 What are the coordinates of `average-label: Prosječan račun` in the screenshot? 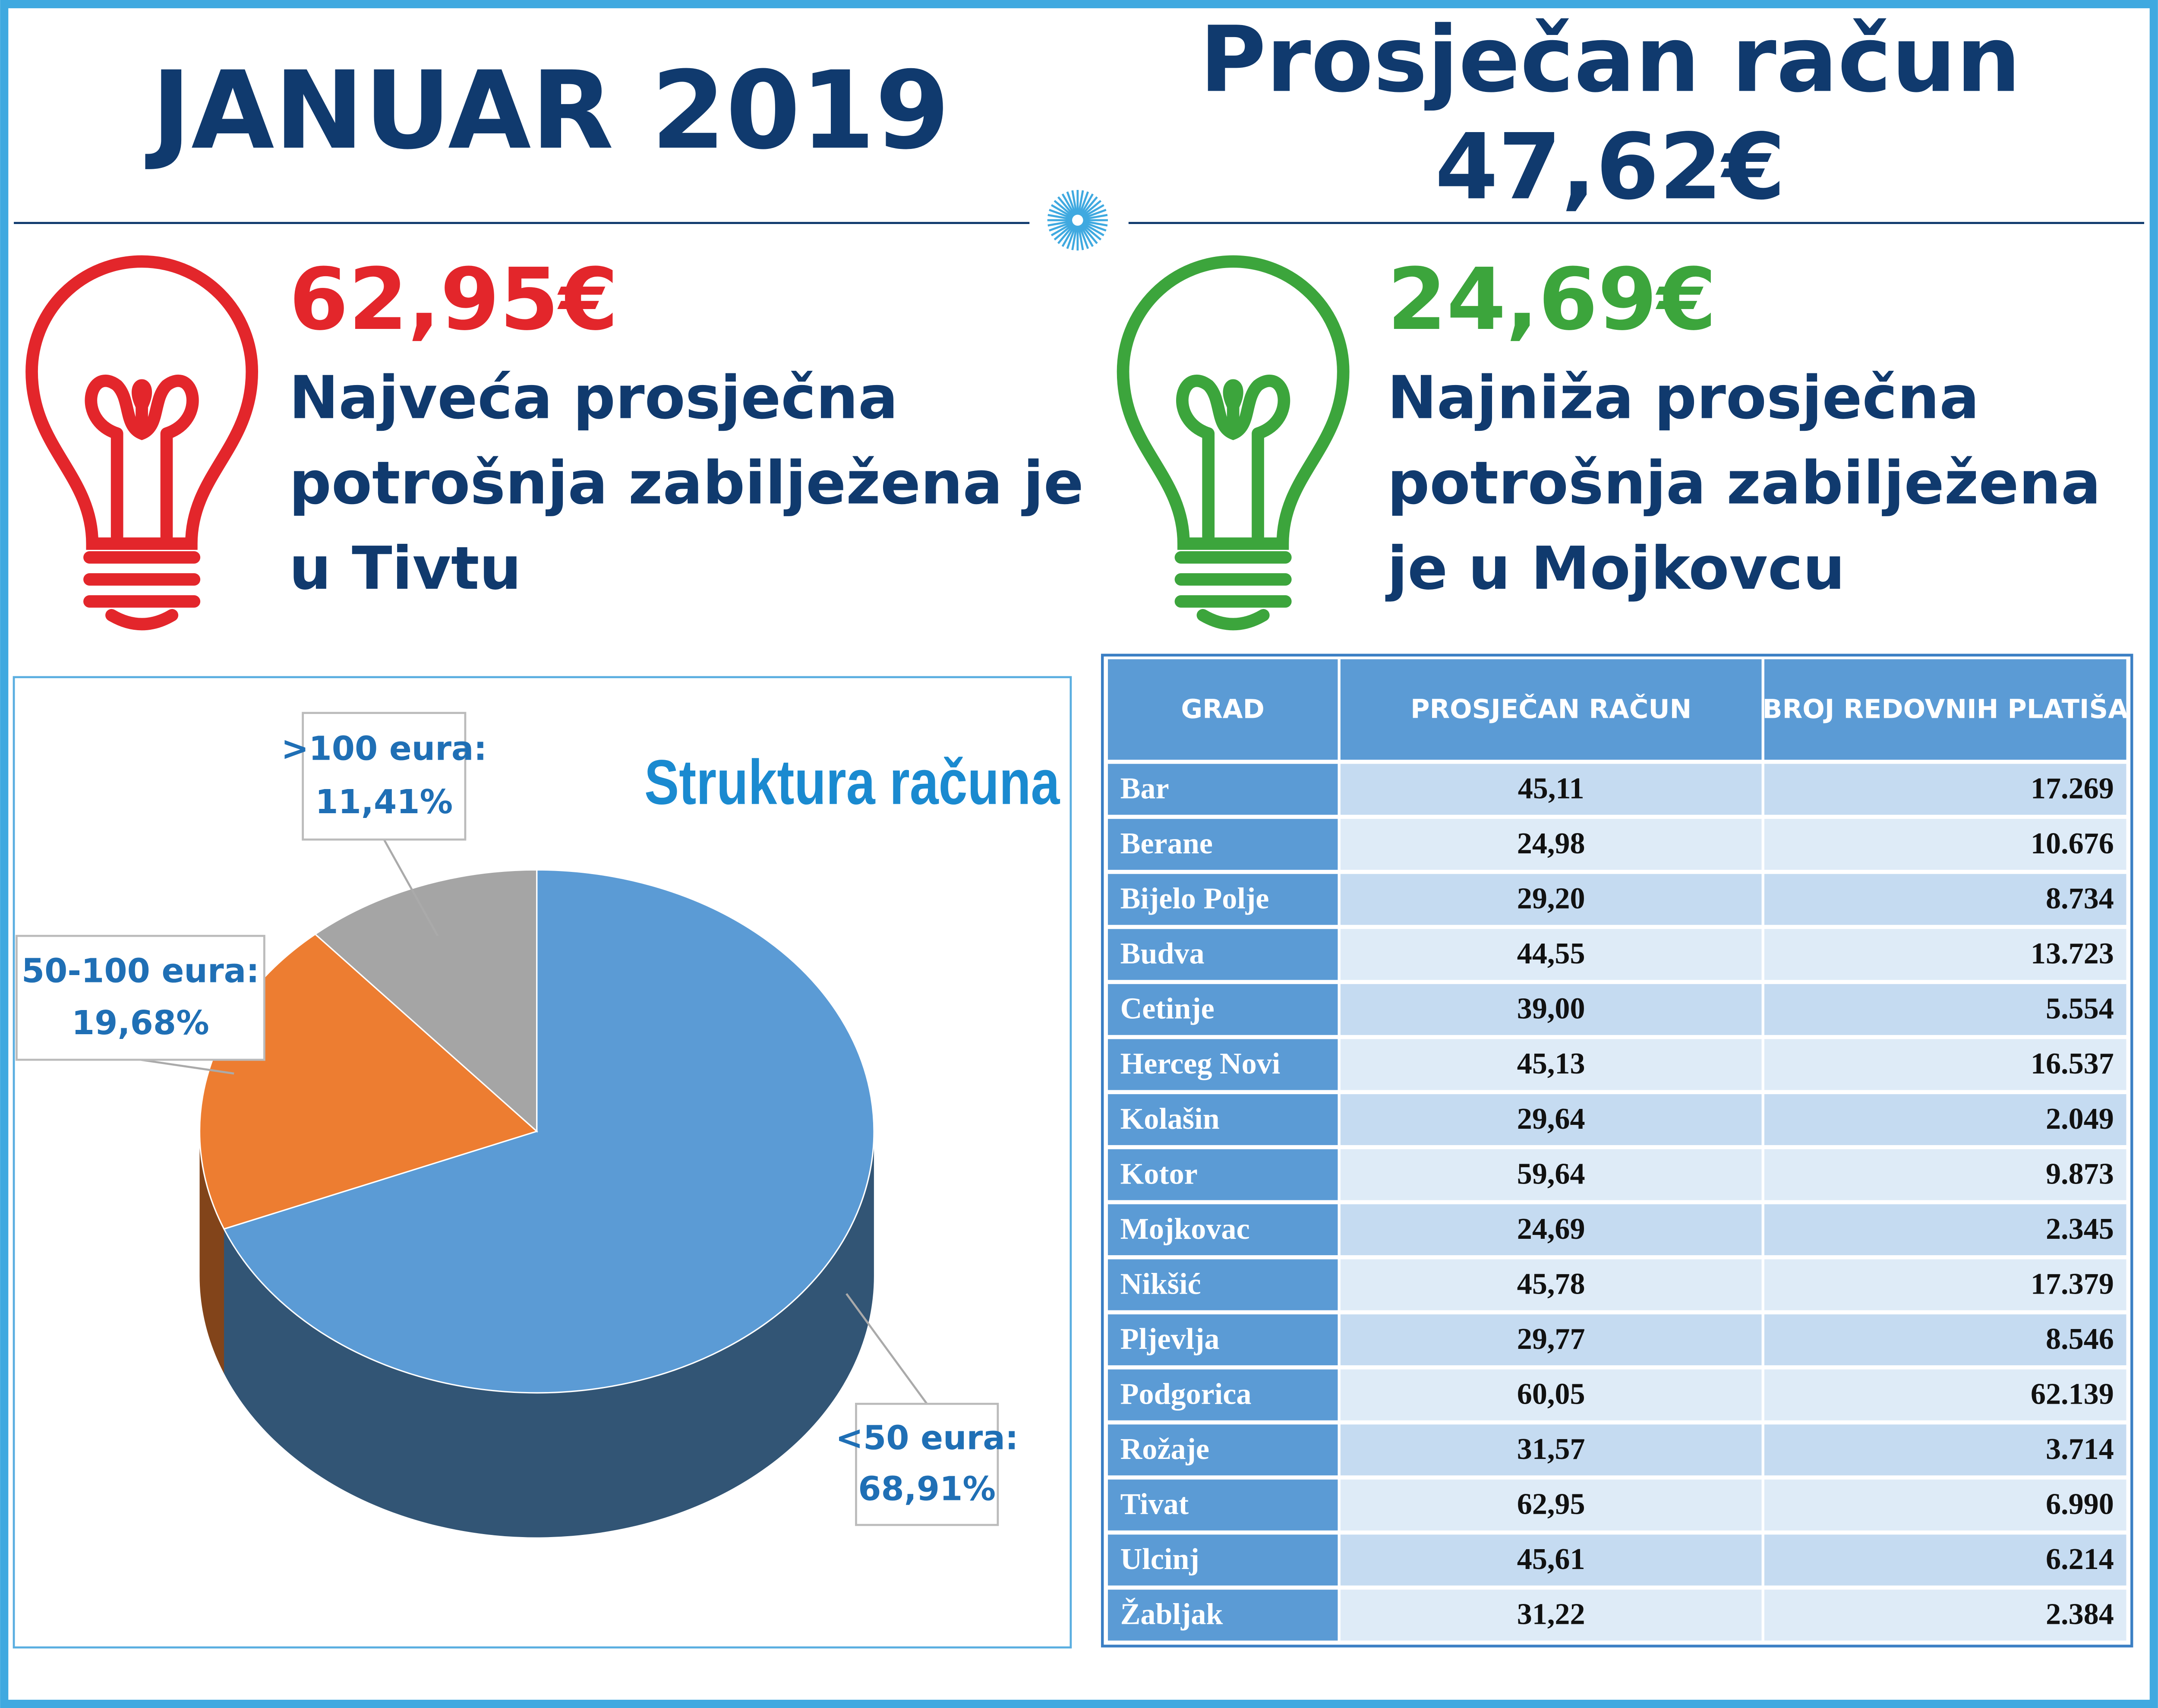 It's located at (1610, 60).